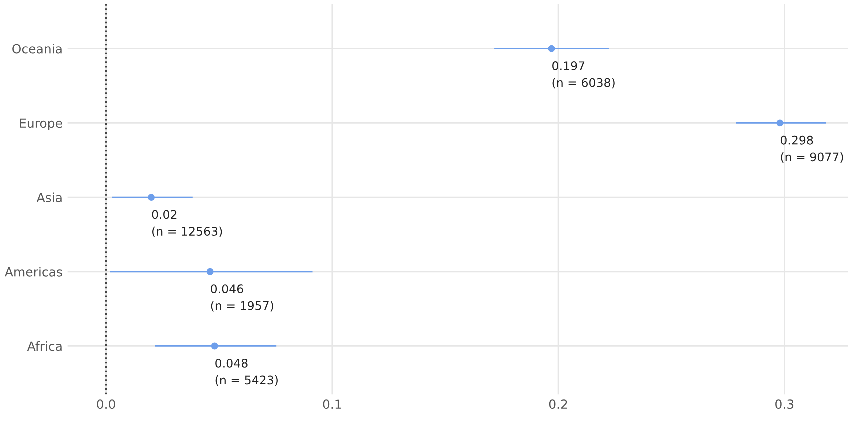  Describe the element at coordinates (812, 150) in the screenshot. I see `data-label: 0.298 (n = 9077)` at that location.